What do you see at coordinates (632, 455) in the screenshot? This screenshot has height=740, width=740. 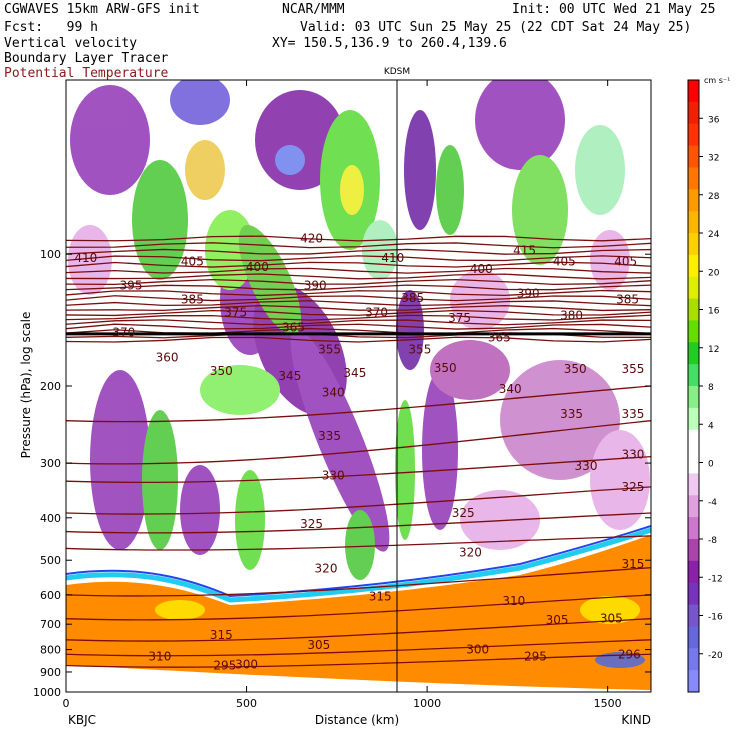 I see `theta-label-38: 330` at bounding box center [632, 455].